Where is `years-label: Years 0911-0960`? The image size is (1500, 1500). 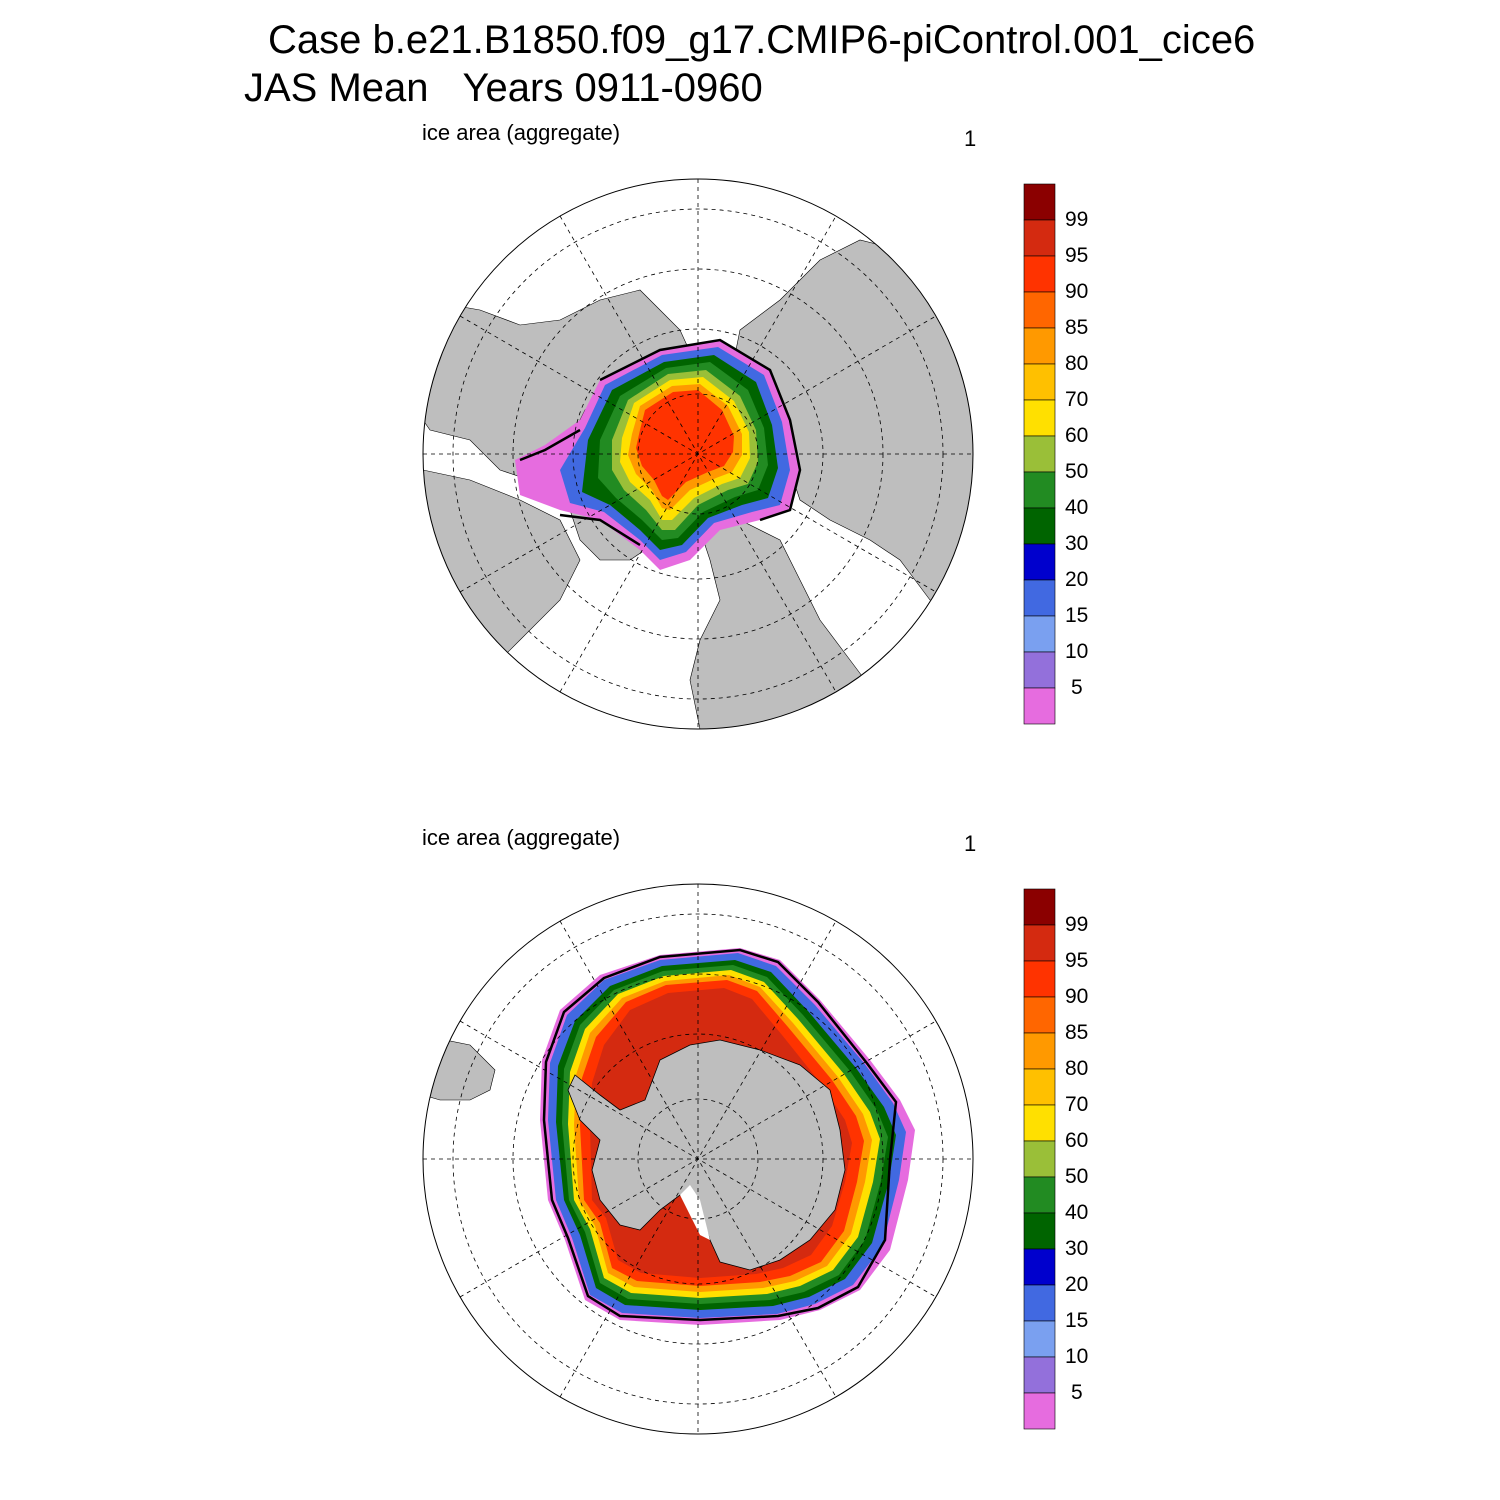 years-label: Years 0911-0960 is located at coordinates (612, 88).